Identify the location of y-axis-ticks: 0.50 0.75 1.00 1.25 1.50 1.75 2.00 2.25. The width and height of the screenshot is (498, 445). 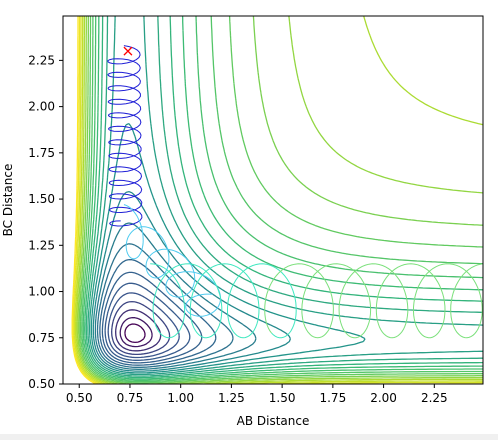
(45, 222).